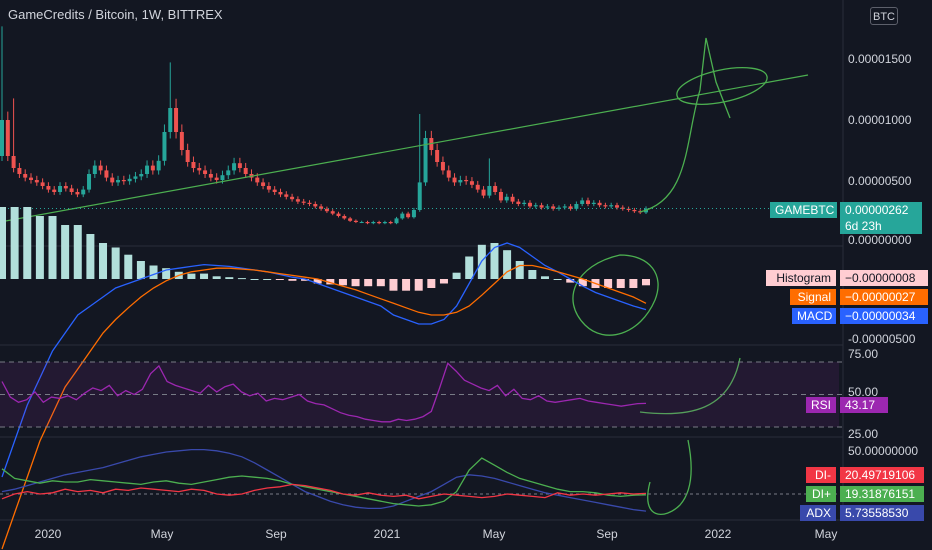  What do you see at coordinates (882, 494) in the screenshot?
I see `diplus-legend-value: 19.31876151` at bounding box center [882, 494].